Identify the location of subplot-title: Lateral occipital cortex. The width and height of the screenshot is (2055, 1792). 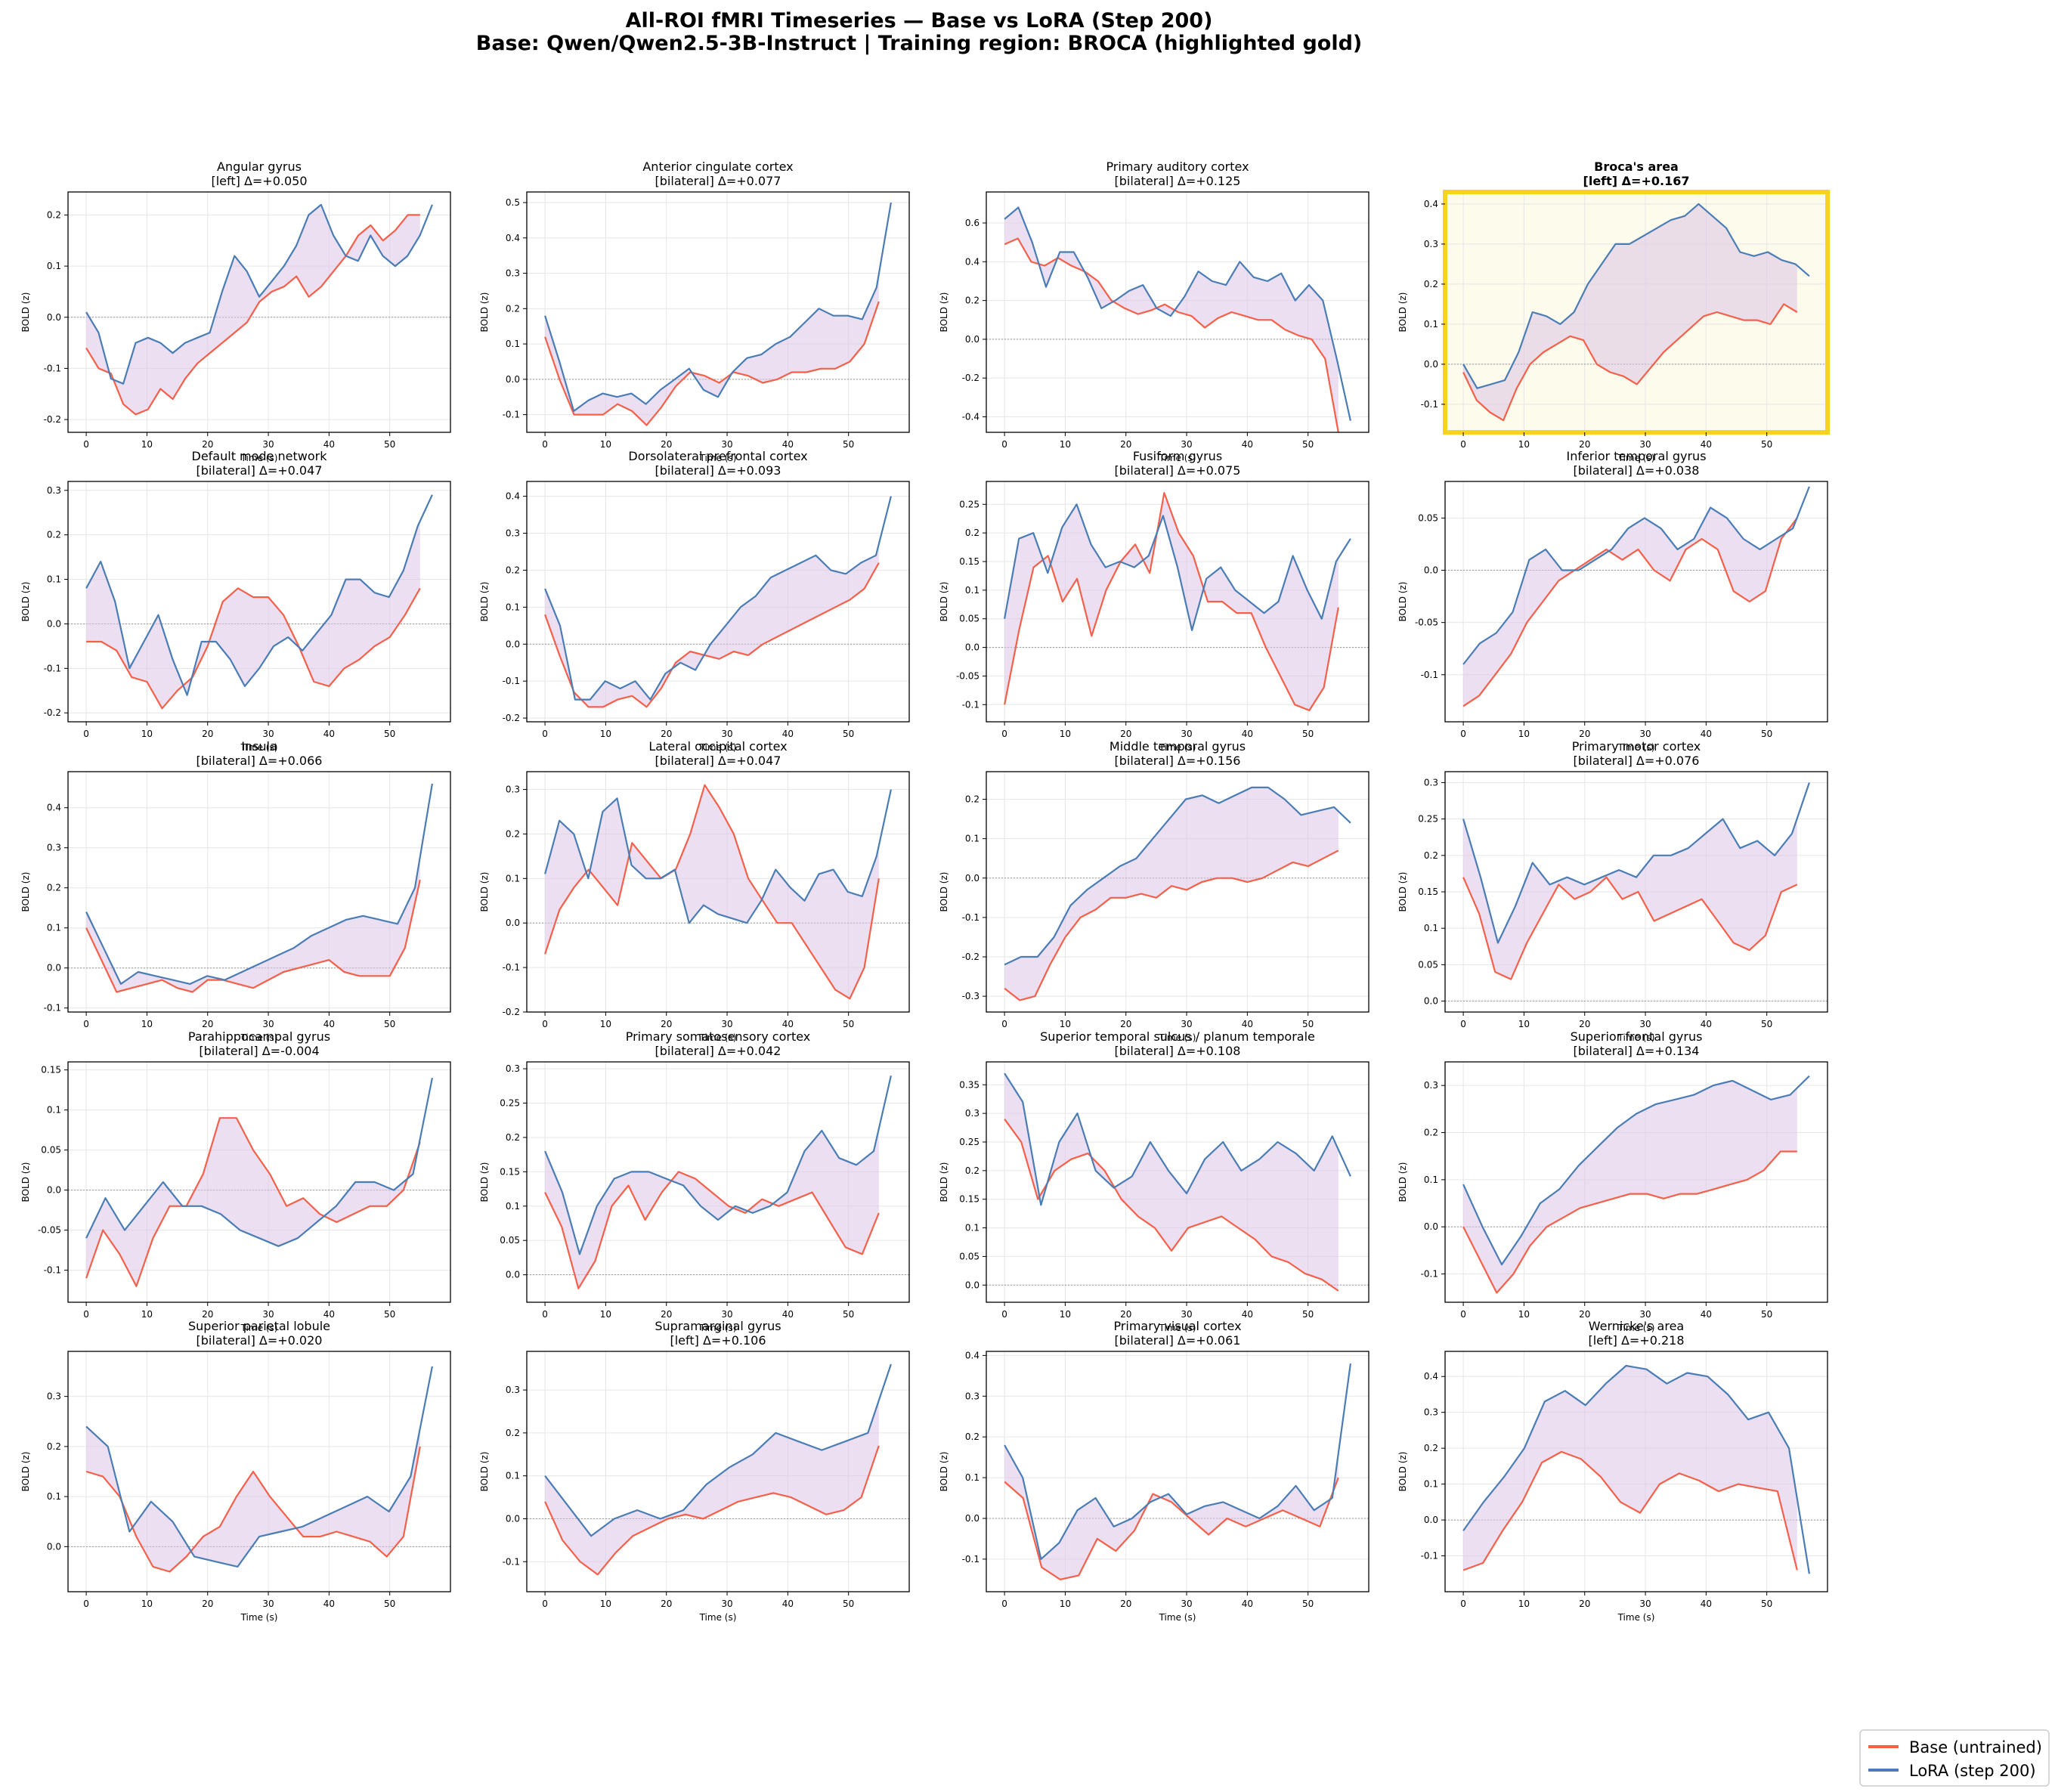
(717, 746).